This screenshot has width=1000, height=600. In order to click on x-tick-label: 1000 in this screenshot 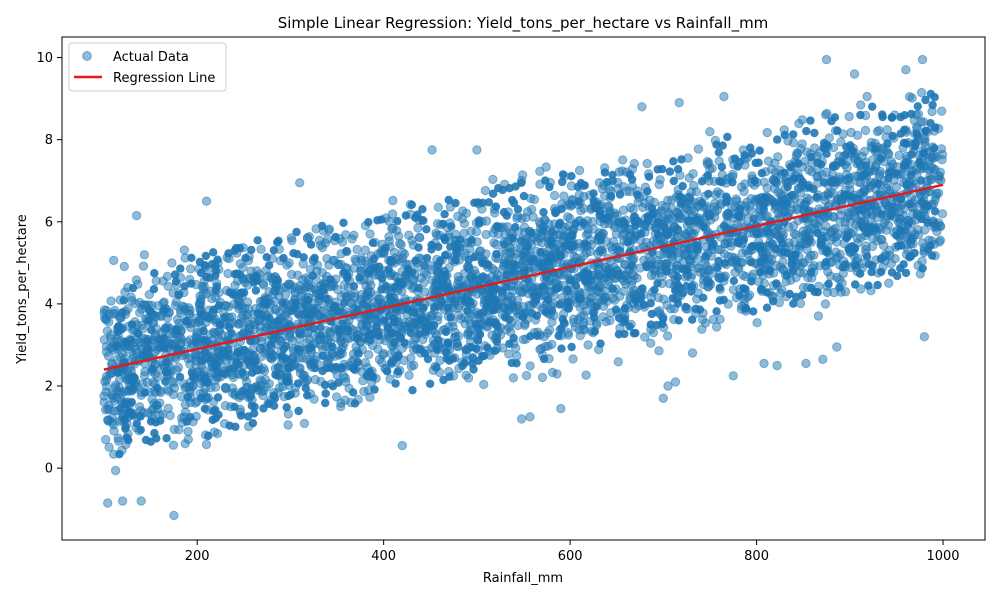, I will do `click(942, 556)`.